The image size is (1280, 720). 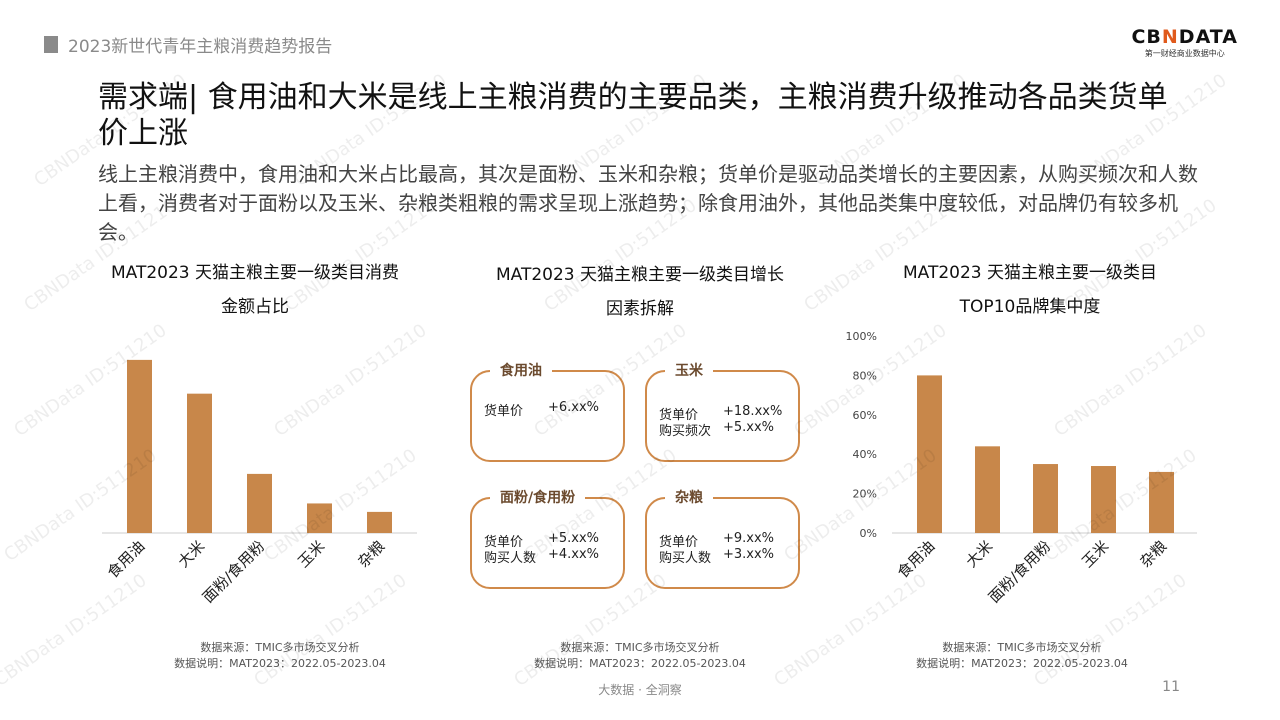 I want to click on growth-factor-box: 食用油货单价 +6.xx%, so click(x=547, y=411).